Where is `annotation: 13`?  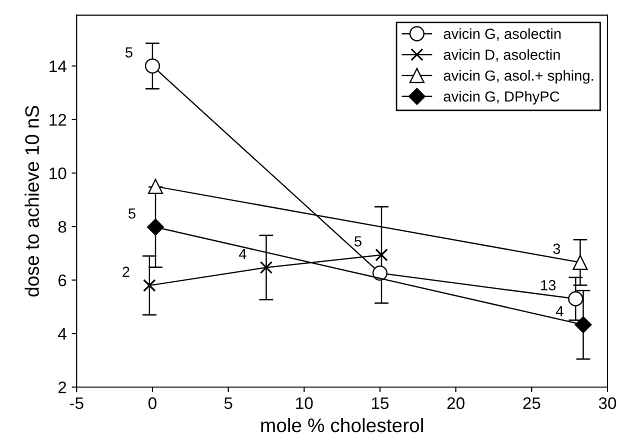
annotation: 13 is located at coordinates (548, 285).